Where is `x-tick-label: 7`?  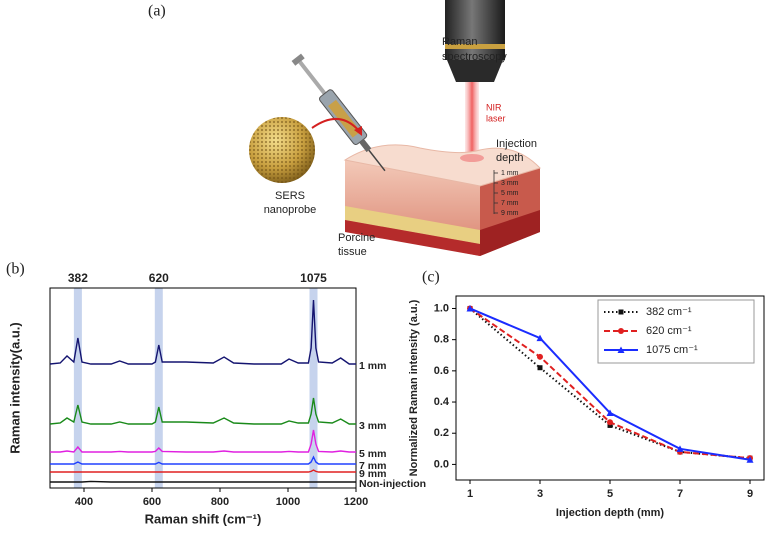 x-tick-label: 7 is located at coordinates (680, 494).